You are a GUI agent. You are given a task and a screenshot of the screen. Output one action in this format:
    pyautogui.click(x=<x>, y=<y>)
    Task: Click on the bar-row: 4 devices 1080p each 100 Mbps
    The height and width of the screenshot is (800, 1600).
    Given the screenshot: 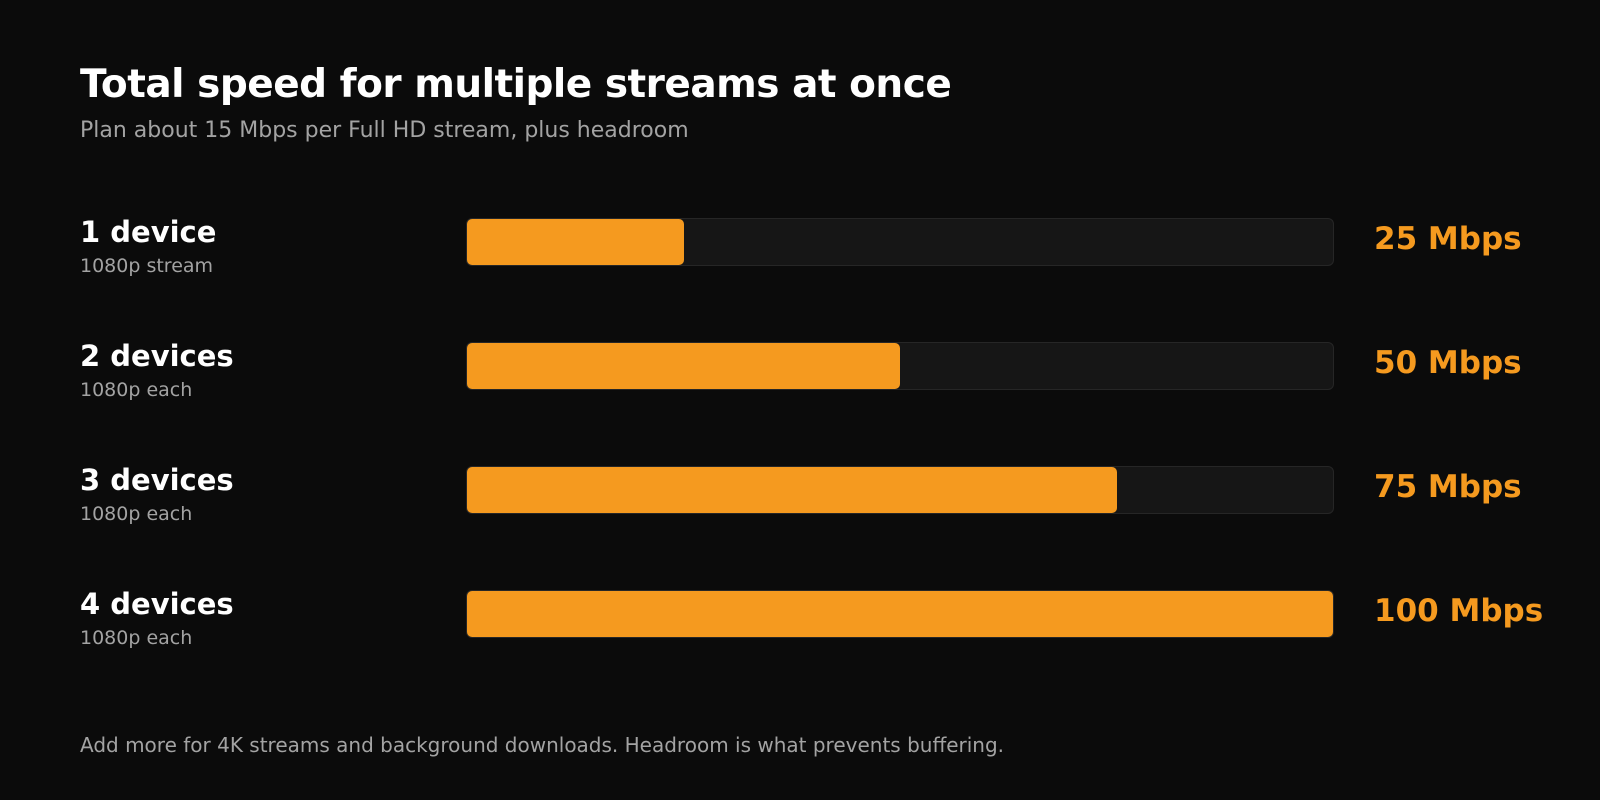 What is the action you would take?
    pyautogui.click(x=800, y=632)
    